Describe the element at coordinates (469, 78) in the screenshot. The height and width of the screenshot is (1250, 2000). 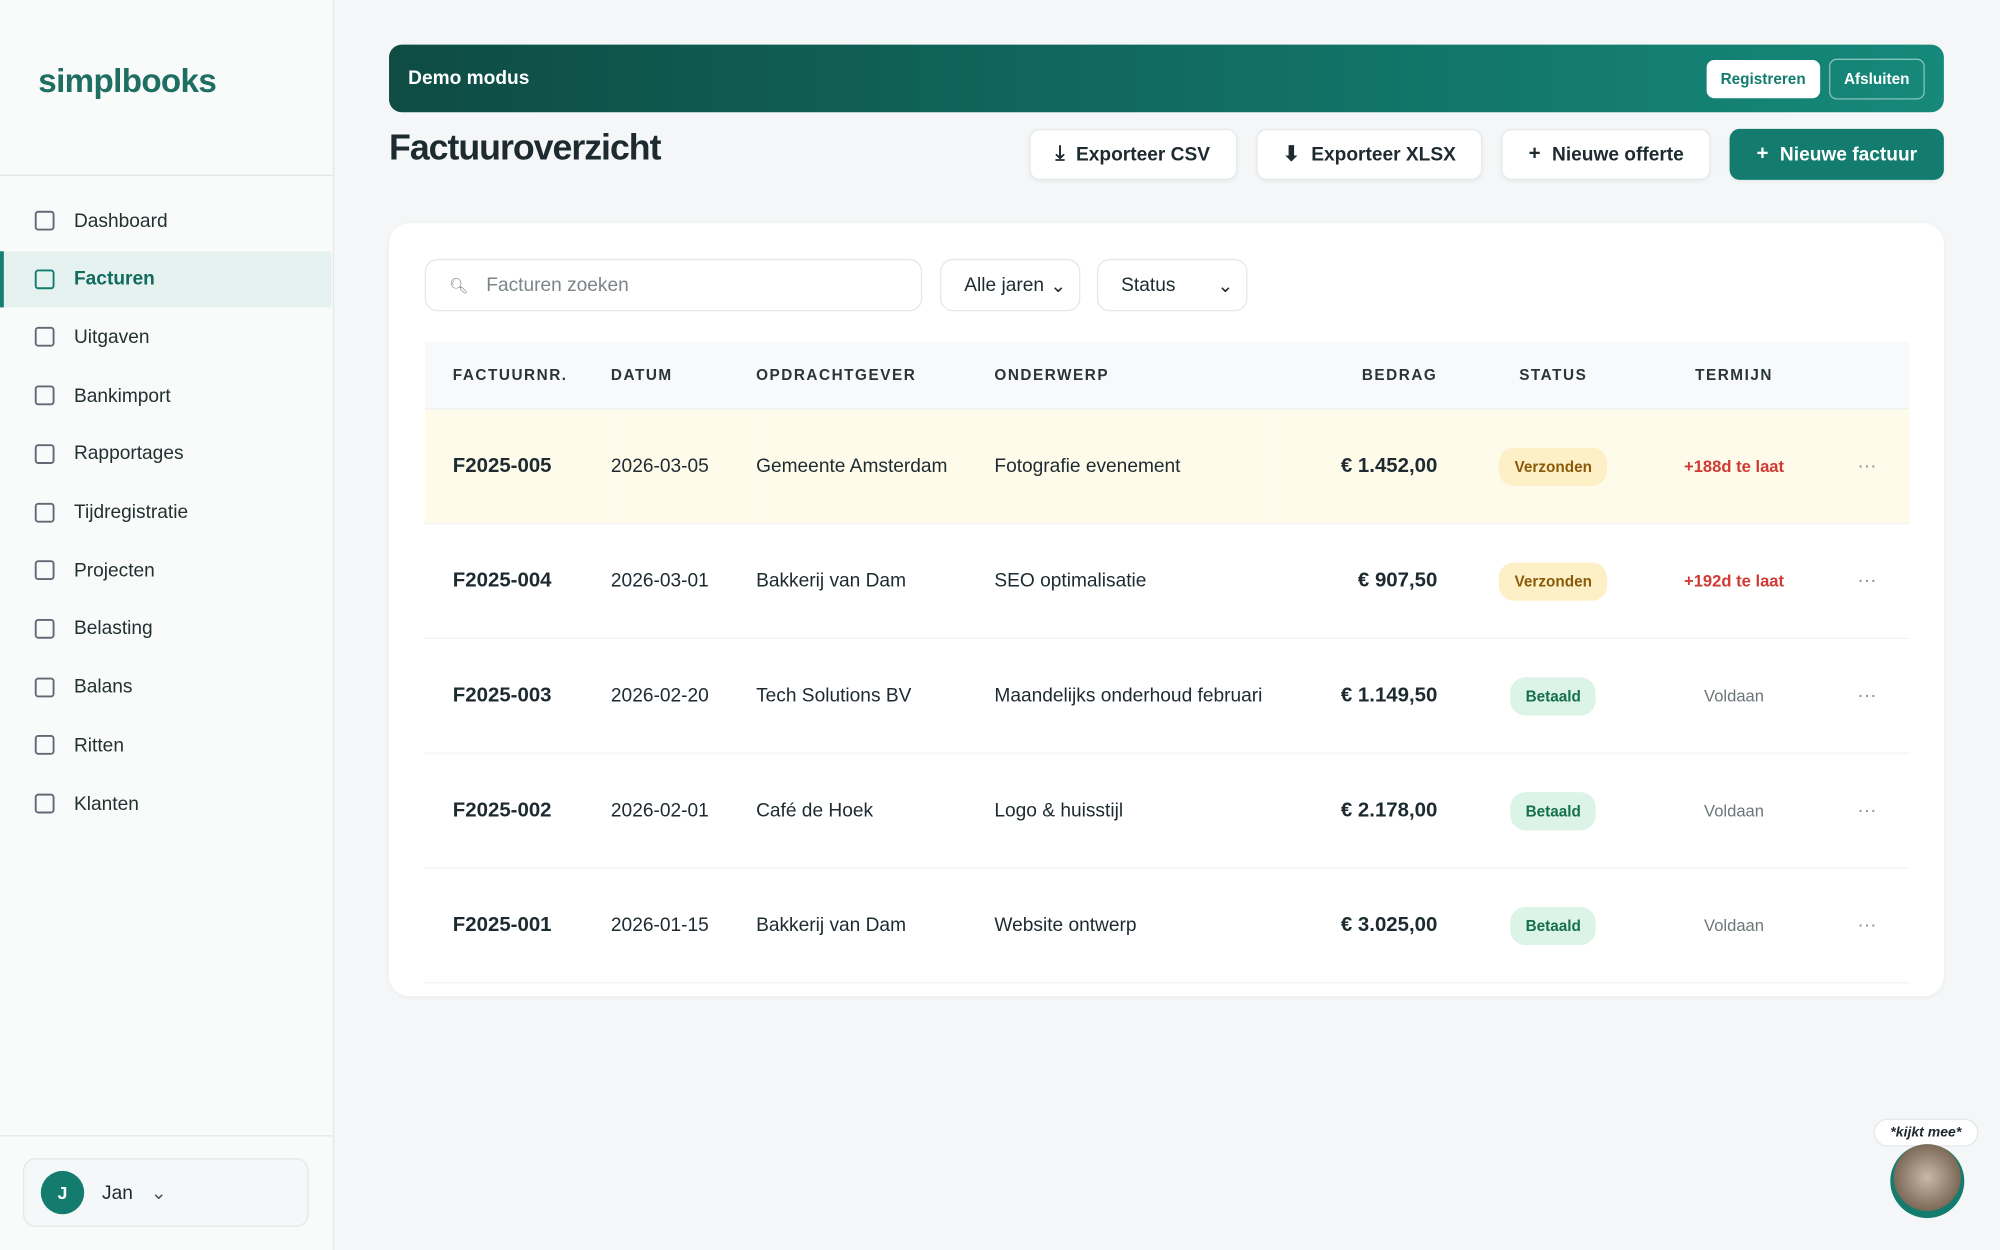
I see `banner-text: Demo modus` at that location.